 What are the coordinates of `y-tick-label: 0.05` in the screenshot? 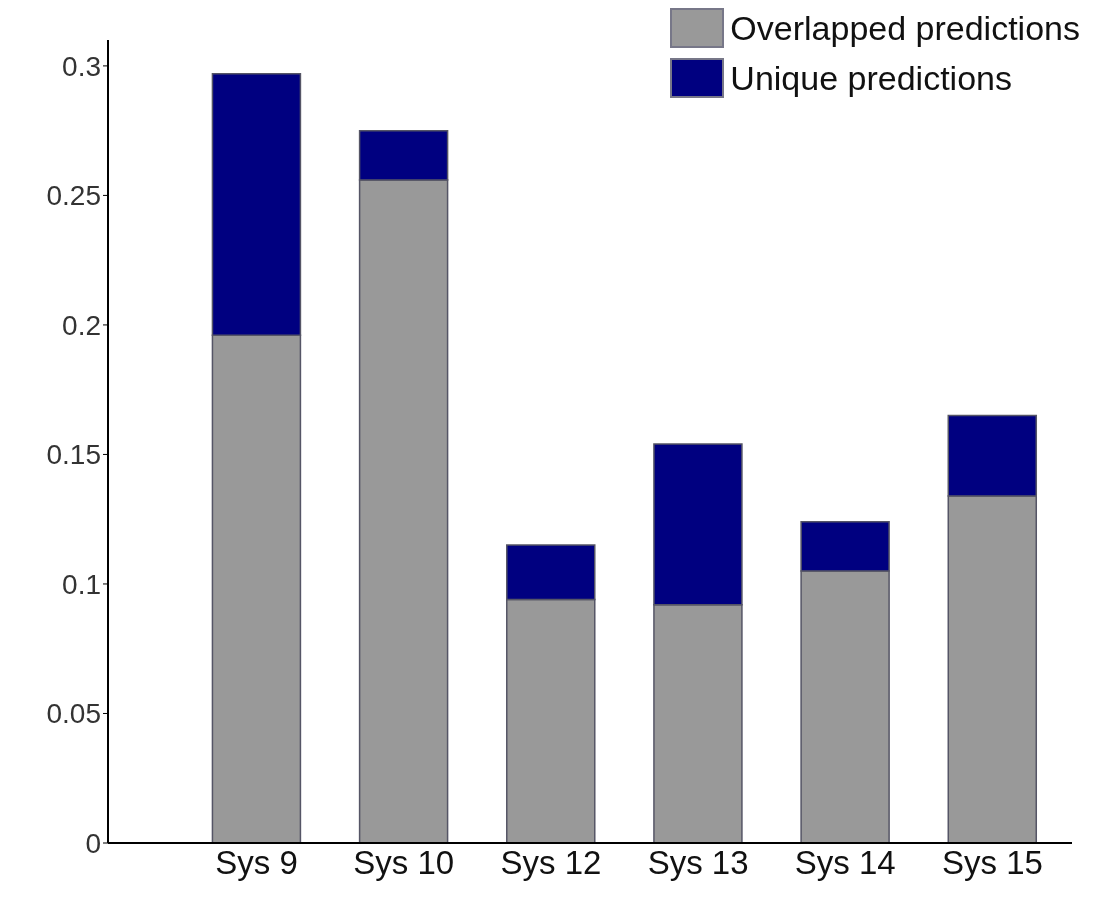 It's located at (73, 714).